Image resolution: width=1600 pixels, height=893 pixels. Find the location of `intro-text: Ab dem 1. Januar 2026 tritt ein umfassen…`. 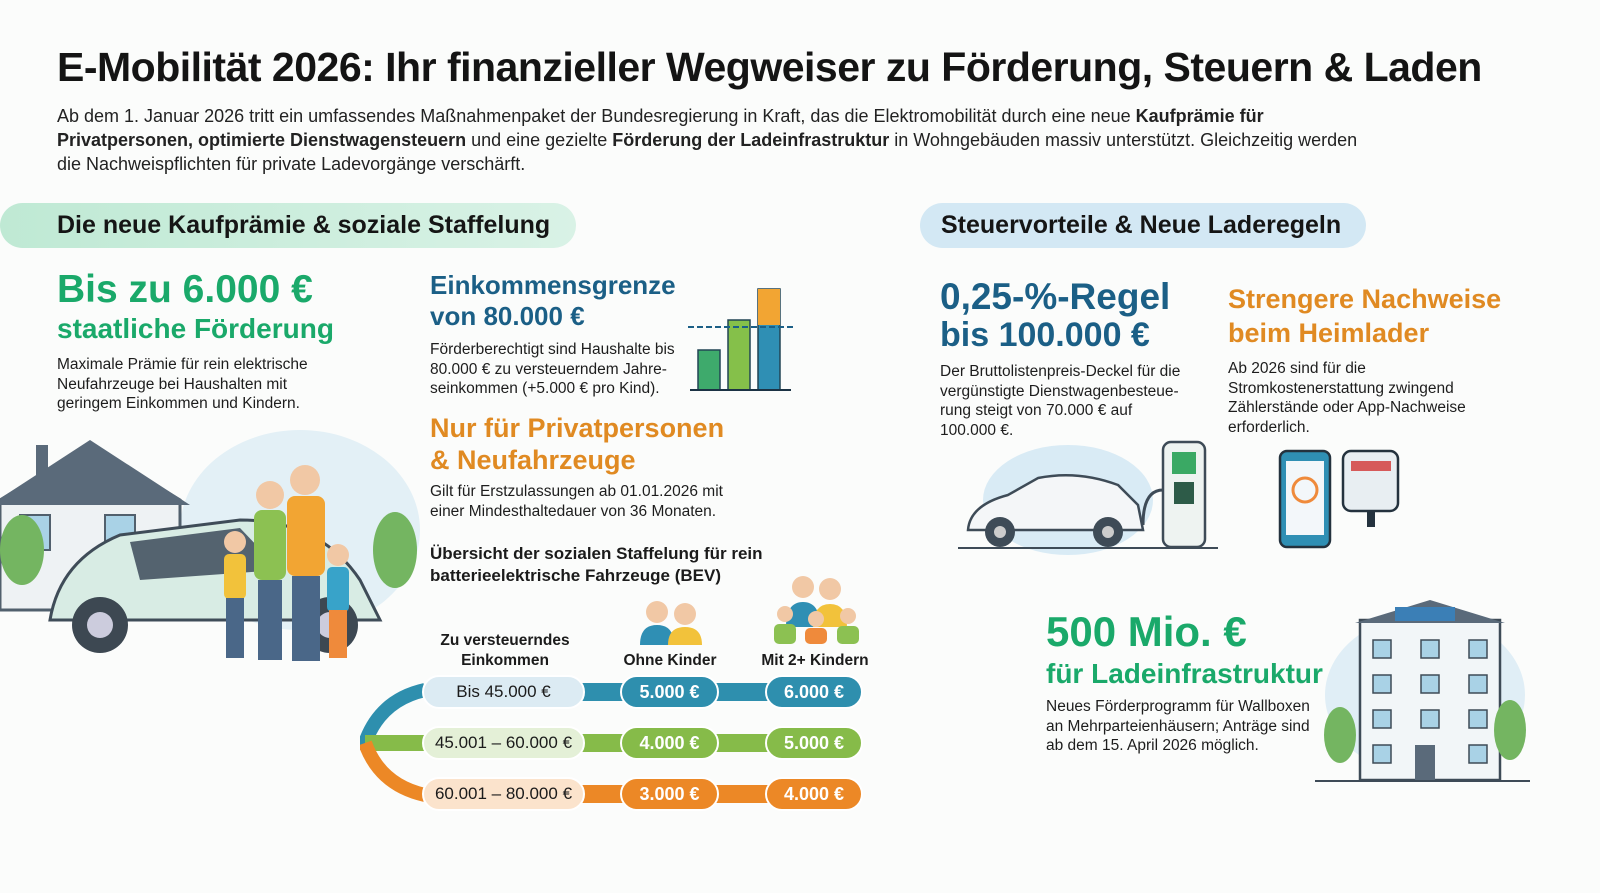

intro-text: Ab dem 1. Januar 2026 tritt ein umfassen… is located at coordinates (717, 140).